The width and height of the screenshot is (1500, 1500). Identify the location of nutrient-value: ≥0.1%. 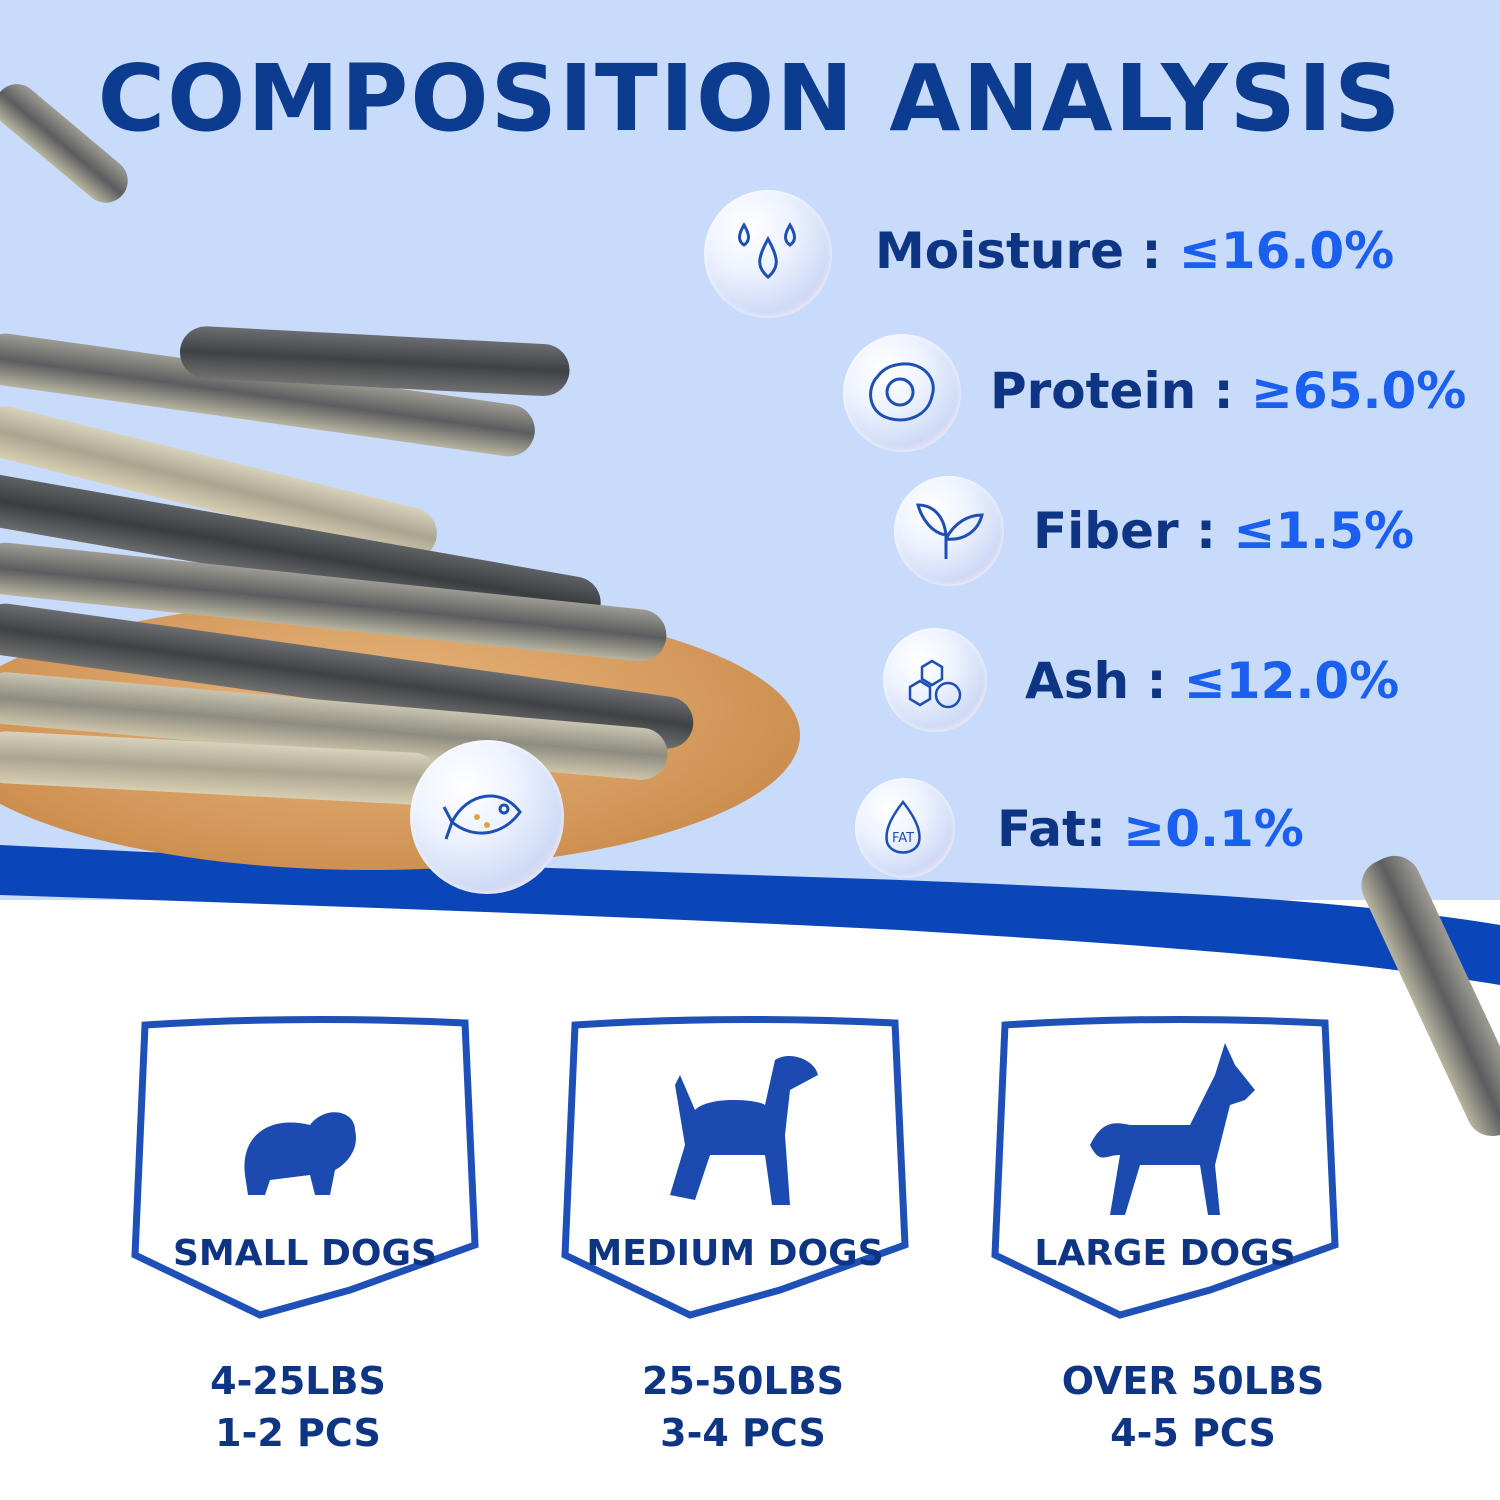
(1213, 829).